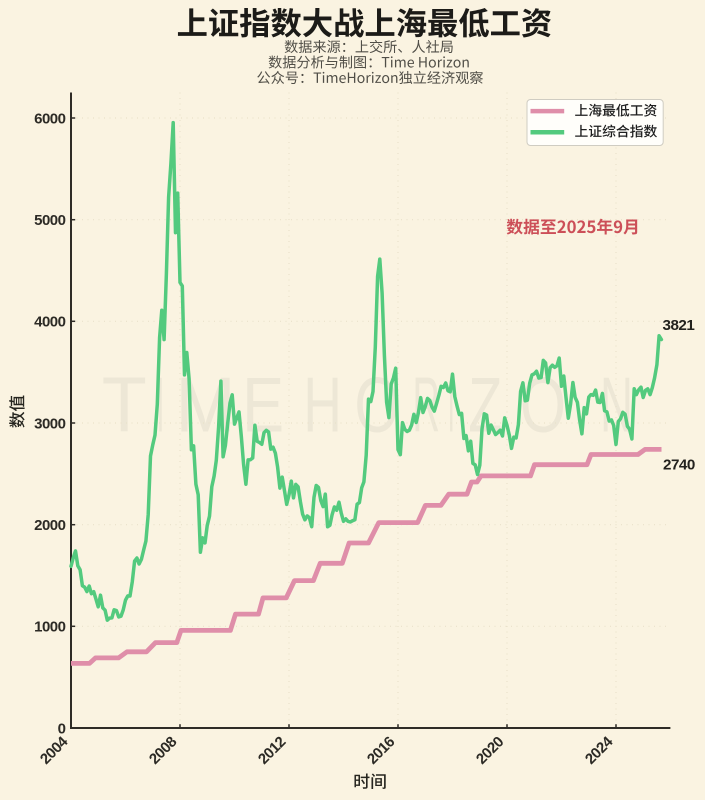 This screenshot has width=705, height=800. Describe the element at coordinates (322, 405) in the screenshot. I see `svg-text: H` at that location.